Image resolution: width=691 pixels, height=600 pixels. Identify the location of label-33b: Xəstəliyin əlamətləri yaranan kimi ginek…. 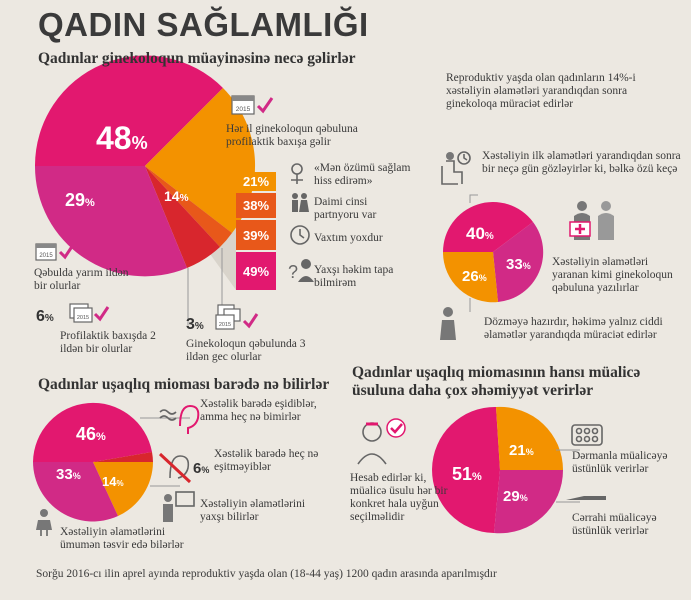
(612, 275).